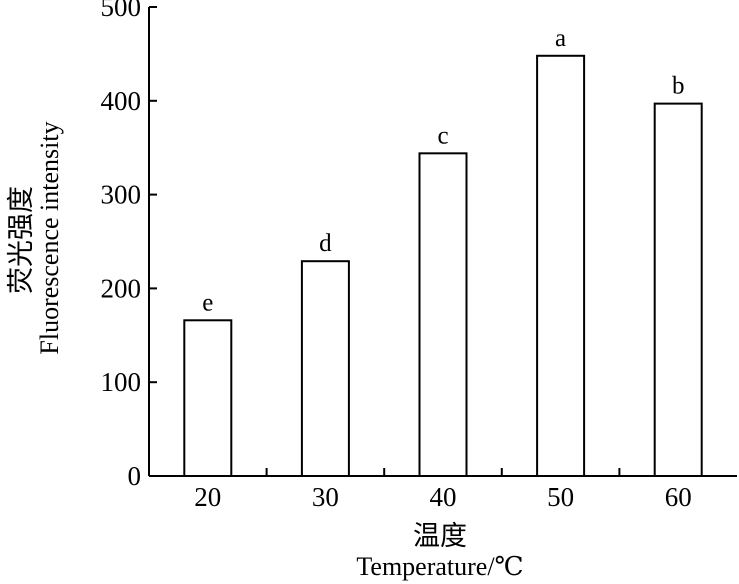 Image resolution: width=739 pixels, height=584 pixels. Describe the element at coordinates (129, 245) in the screenshot. I see `y-ticks-group: 0 100 200 300 400 500` at that location.